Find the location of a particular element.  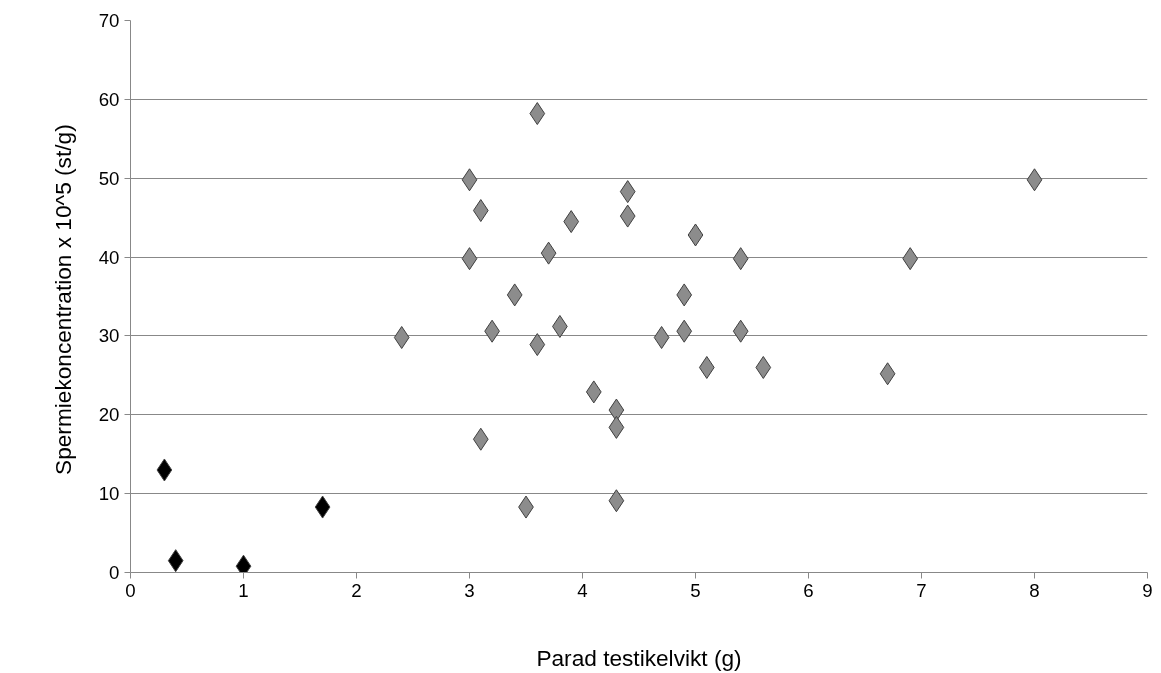

x-tick-label: 1 is located at coordinates (243, 590).